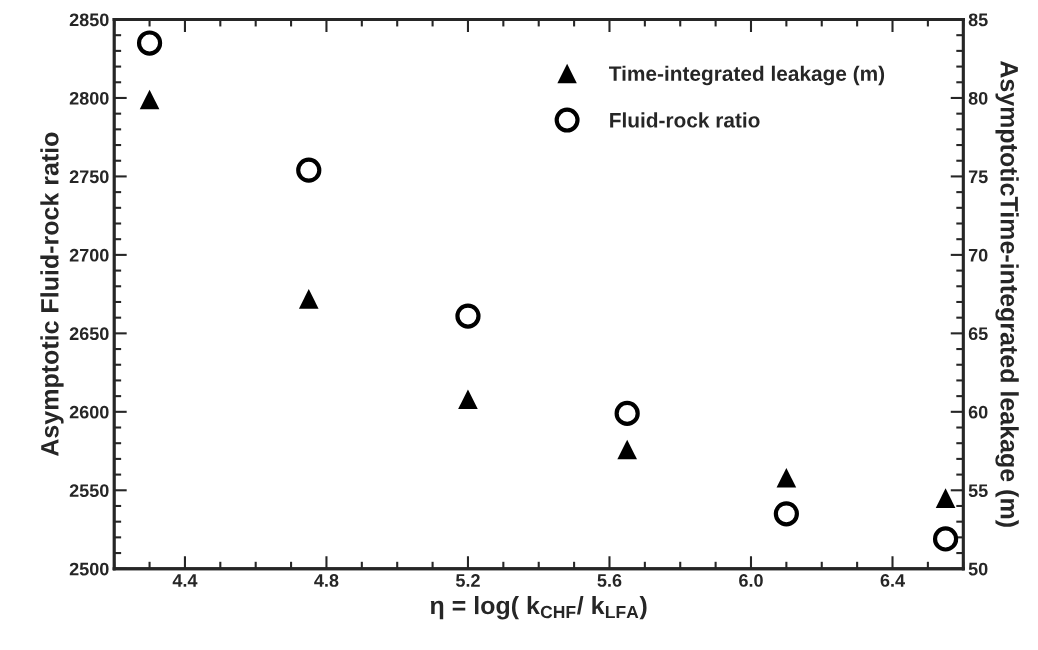  What do you see at coordinates (538, 608) in the screenshot?
I see `x-axis-title: η = log( k$_{CHF}$/ k$_{LFA}$)` at bounding box center [538, 608].